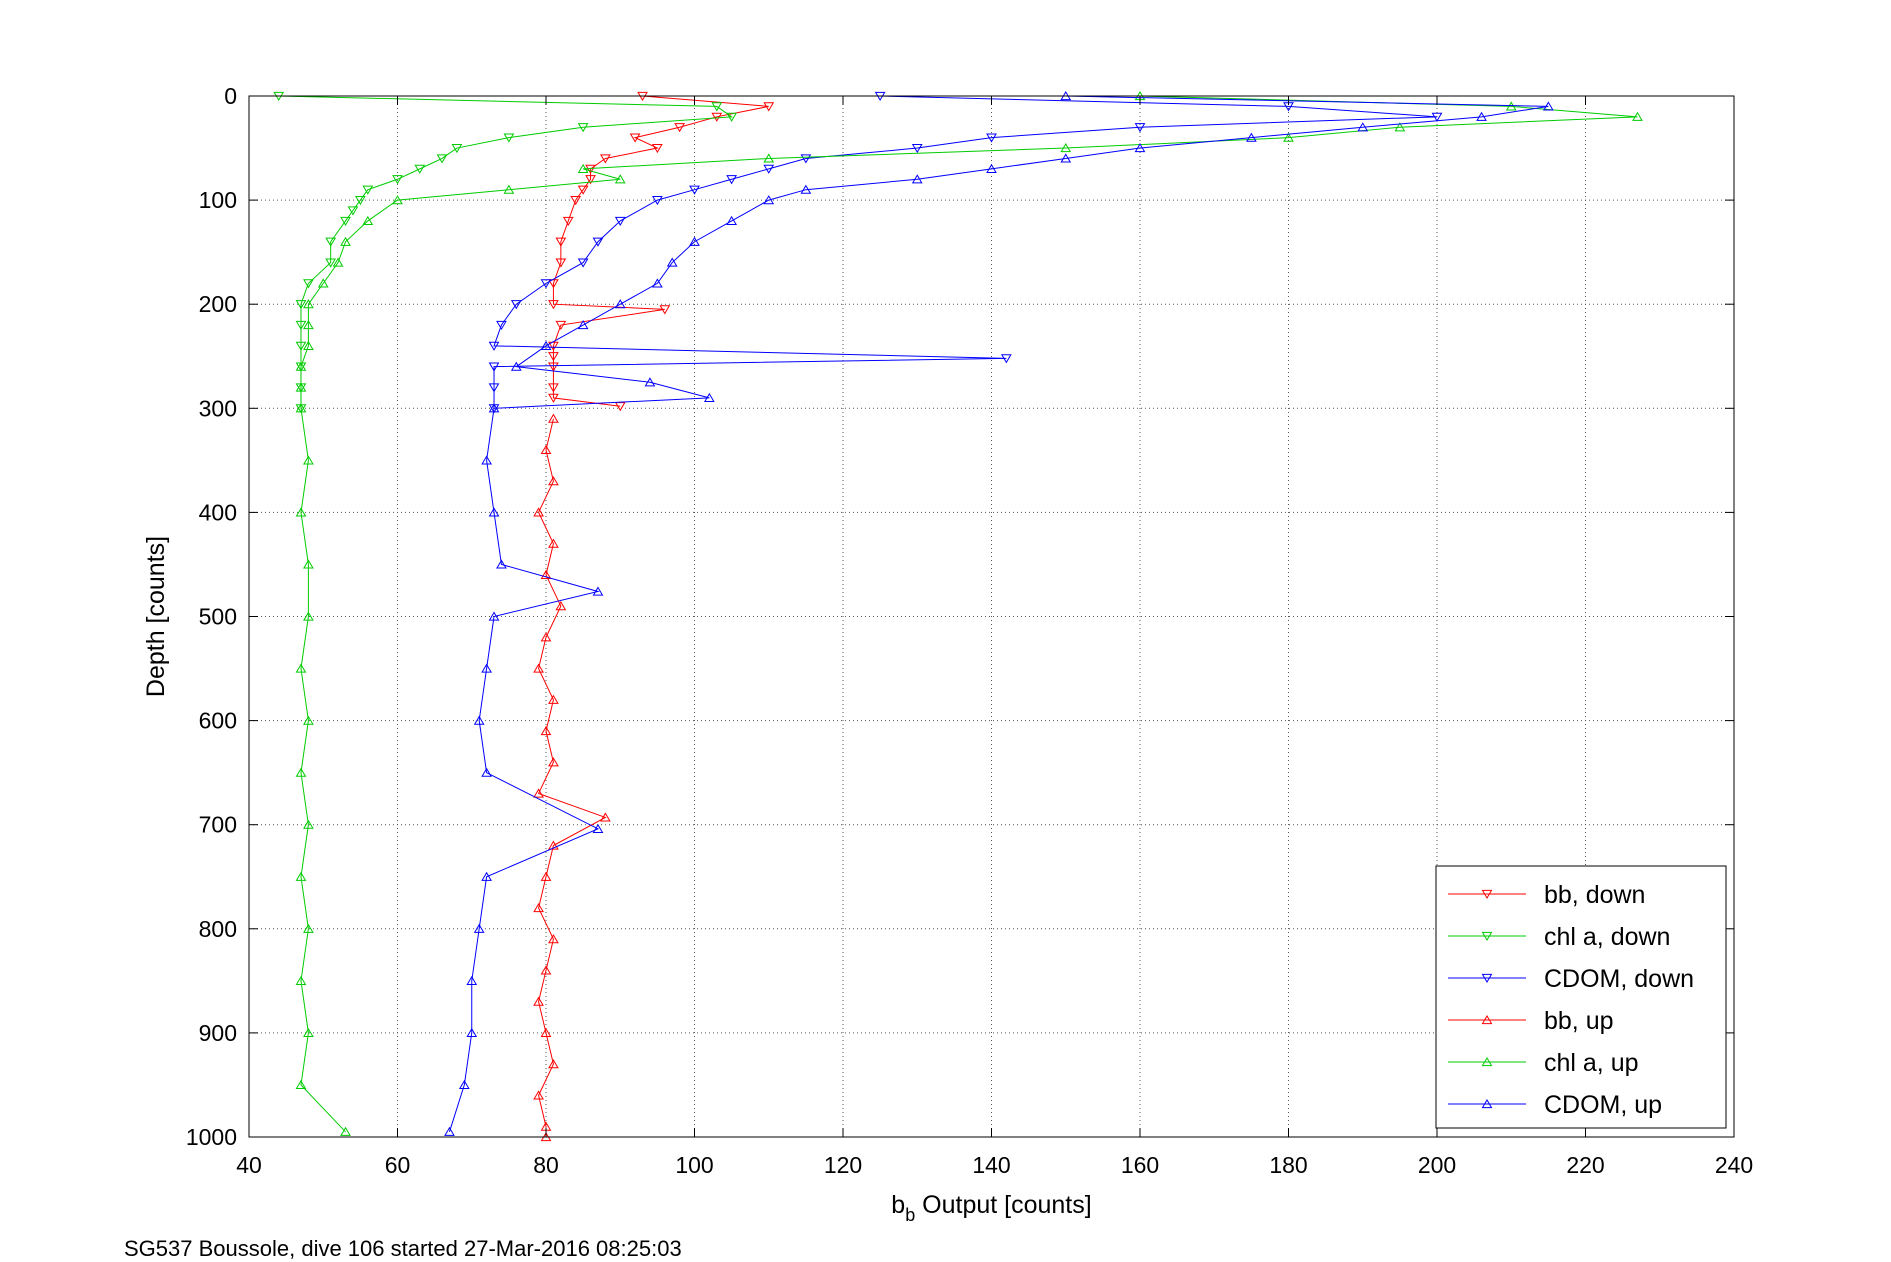 This screenshot has width=1891, height=1262. I want to click on x-tick-label: 200, so click(1437, 1165).